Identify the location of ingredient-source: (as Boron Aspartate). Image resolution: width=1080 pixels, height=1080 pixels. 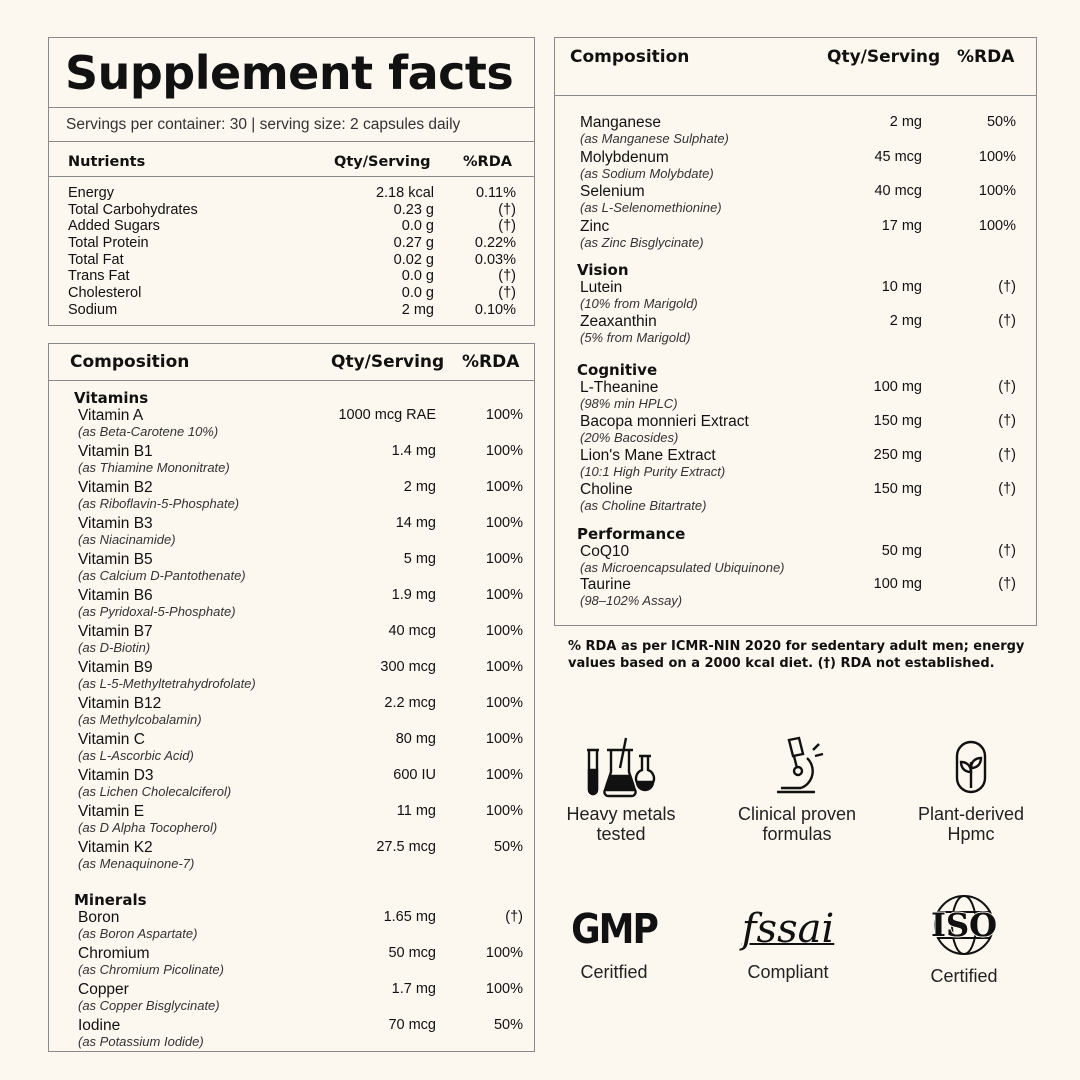
(138, 933).